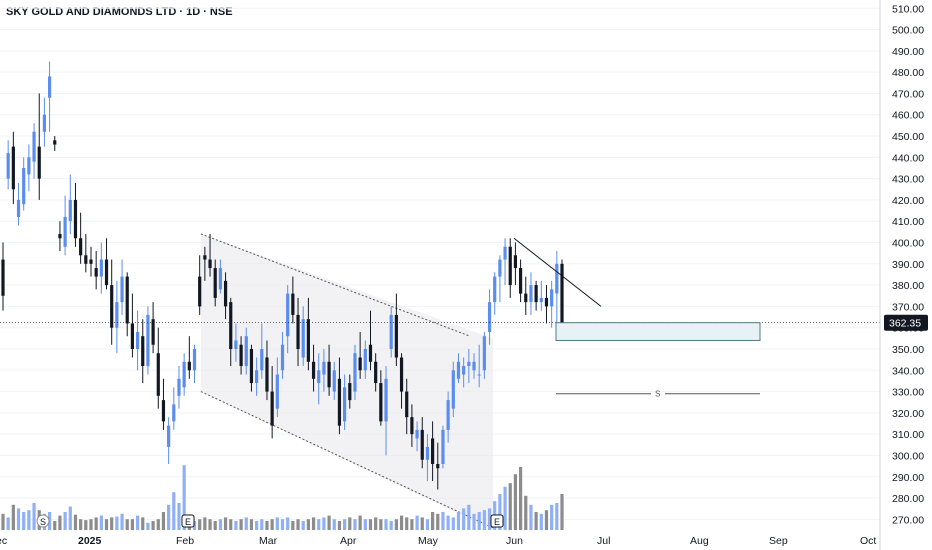  I want to click on y-tick-label: 320.00, so click(908, 414).